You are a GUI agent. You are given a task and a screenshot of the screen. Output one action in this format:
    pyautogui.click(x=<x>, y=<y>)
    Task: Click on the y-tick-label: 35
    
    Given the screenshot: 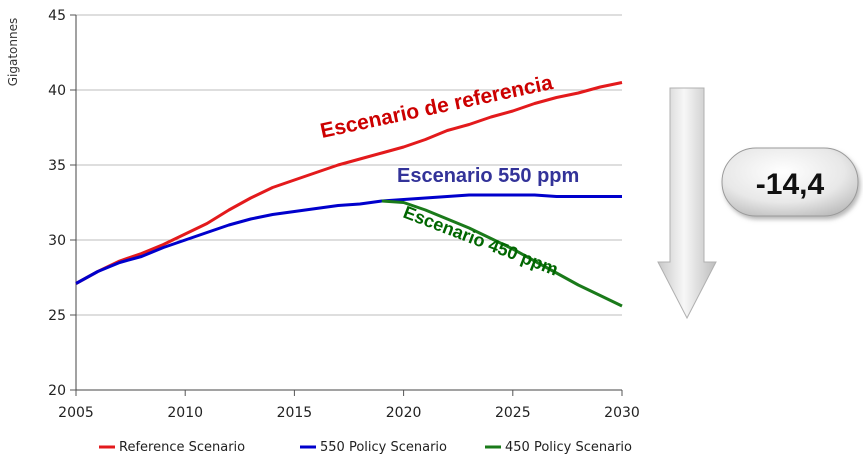 What is the action you would take?
    pyautogui.click(x=57, y=166)
    